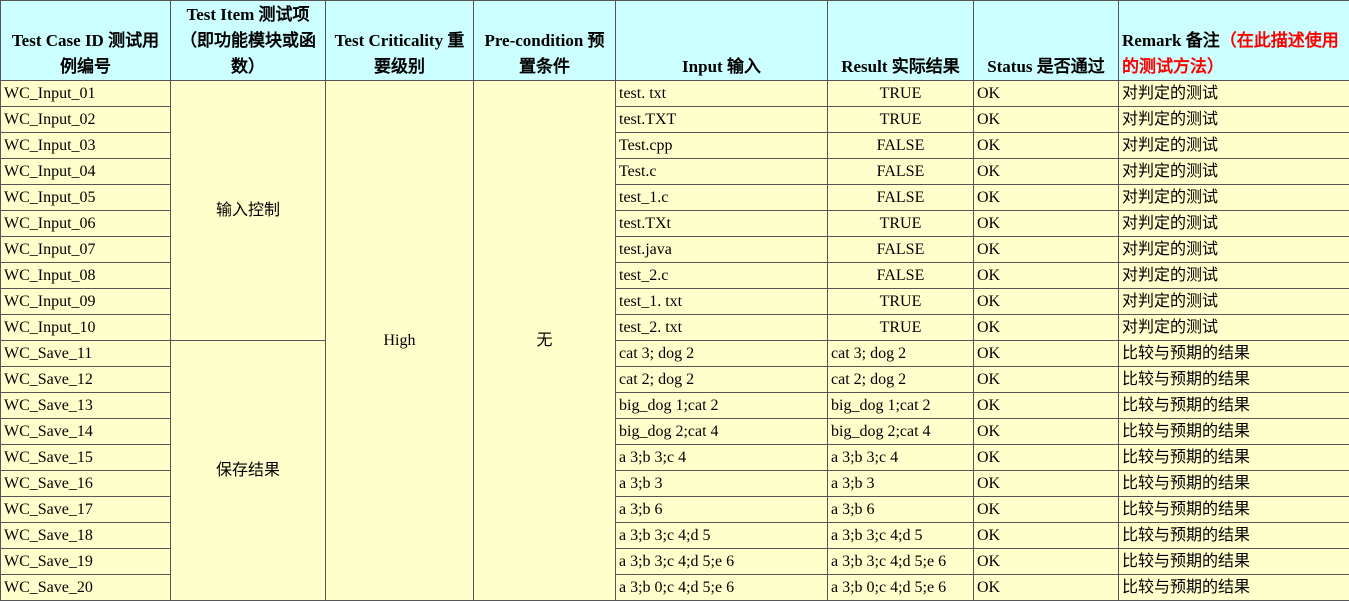  Describe the element at coordinates (900, 431) in the screenshot. I see `cell: big_dog 2;cat 4` at that location.